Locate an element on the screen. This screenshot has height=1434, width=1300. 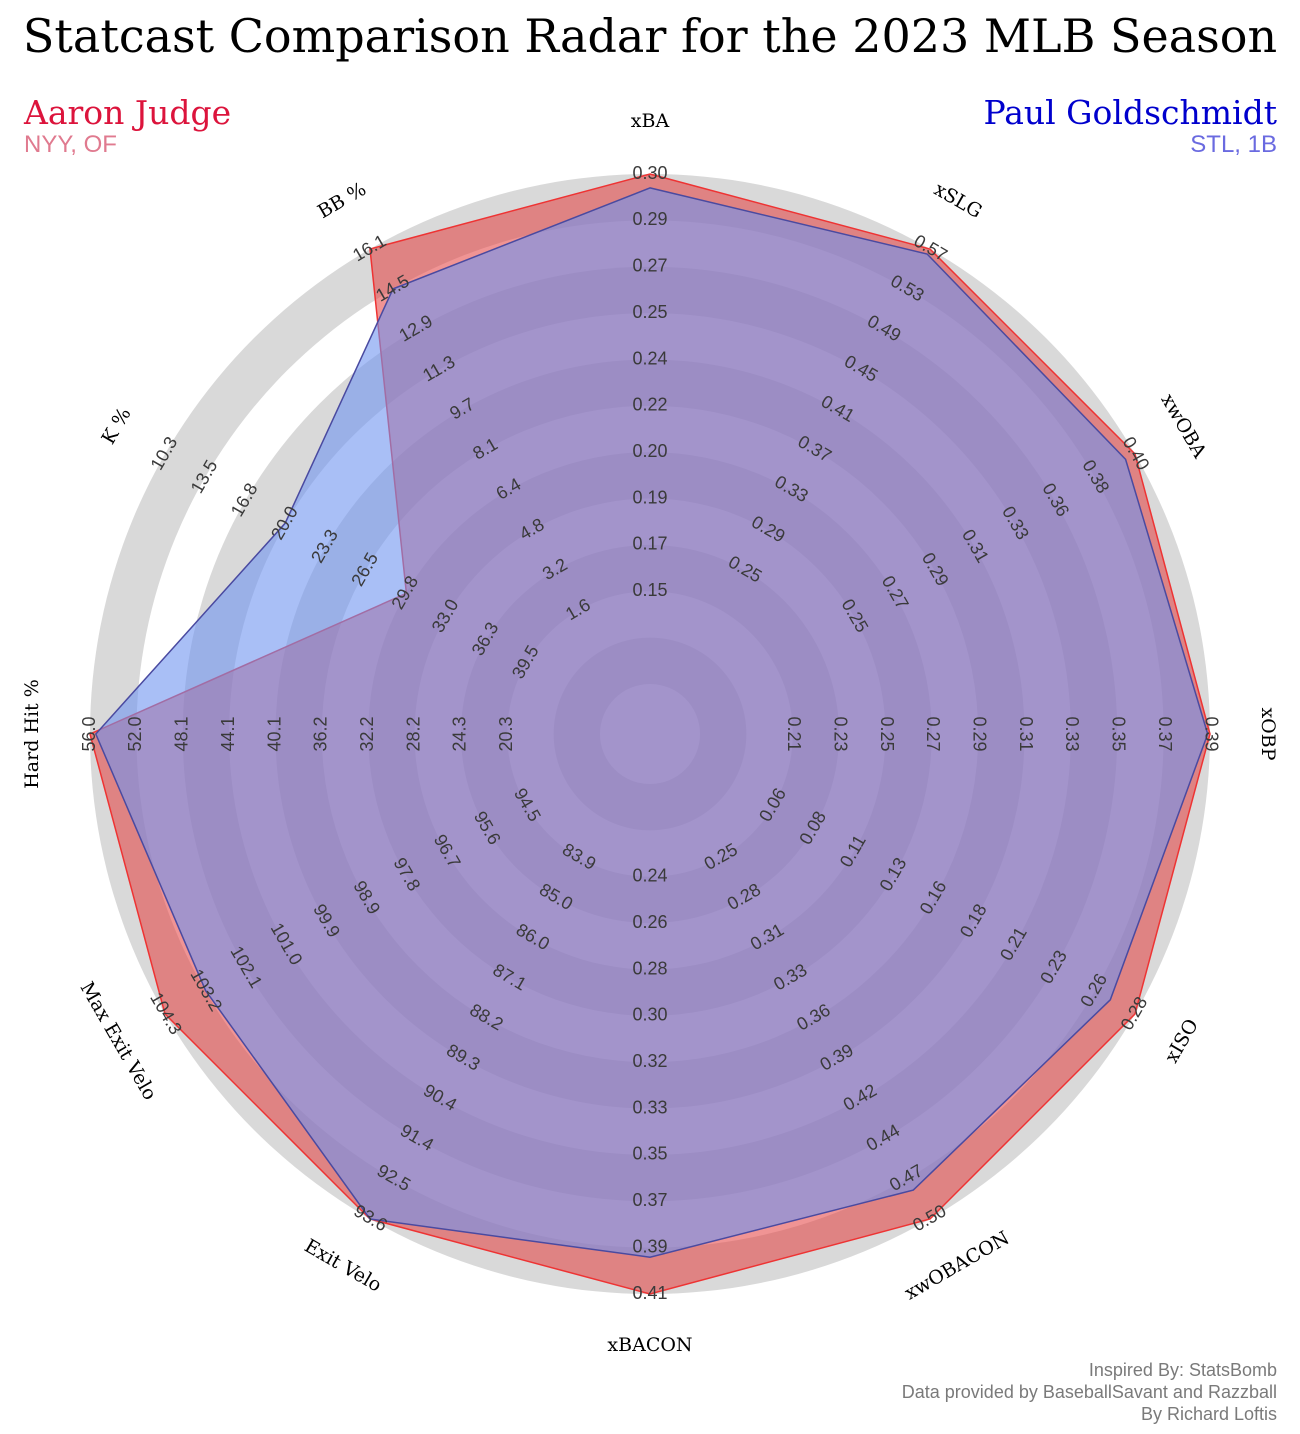
tick-label: 0.19 is located at coordinates (649, 497).